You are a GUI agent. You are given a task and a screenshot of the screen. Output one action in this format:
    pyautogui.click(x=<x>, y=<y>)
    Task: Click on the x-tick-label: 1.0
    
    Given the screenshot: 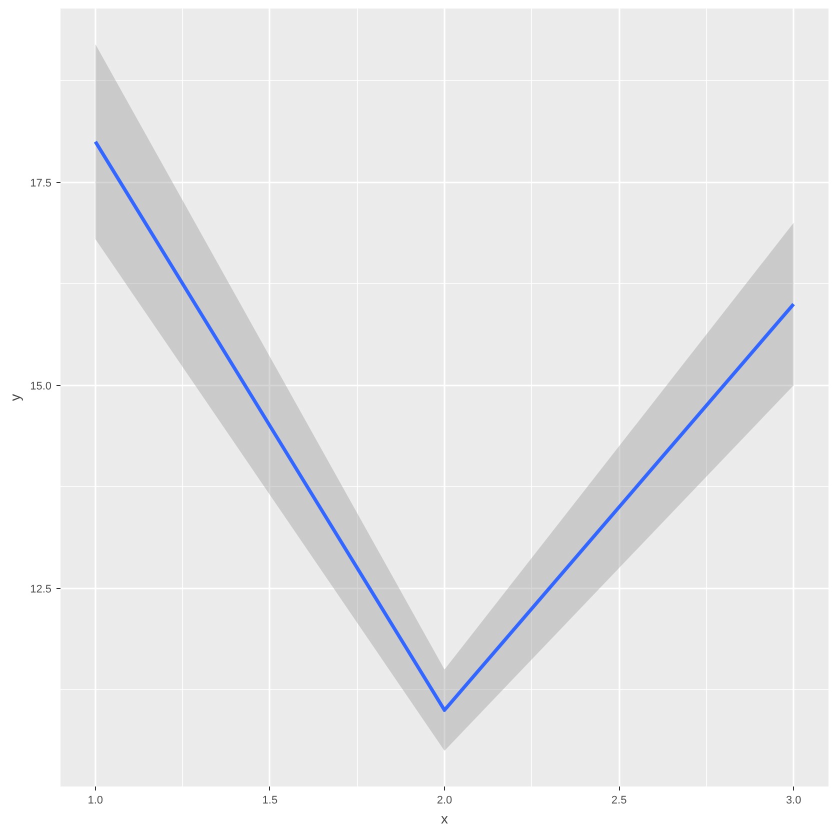 What is the action you would take?
    pyautogui.click(x=96, y=800)
    